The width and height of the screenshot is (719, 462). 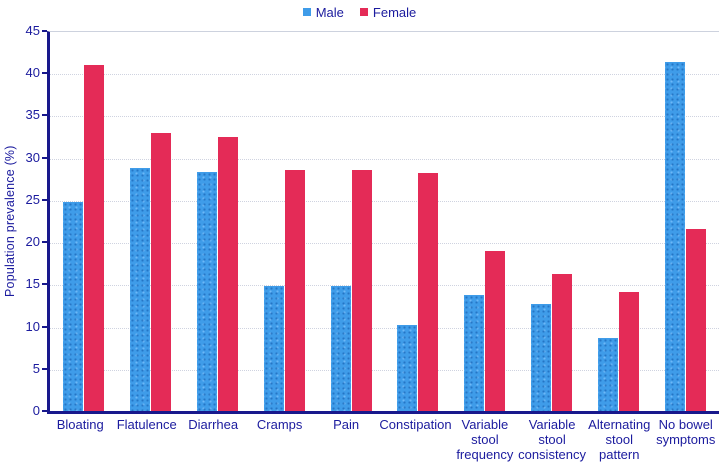 I want to click on female-swatch-icon, so click(x=363, y=12).